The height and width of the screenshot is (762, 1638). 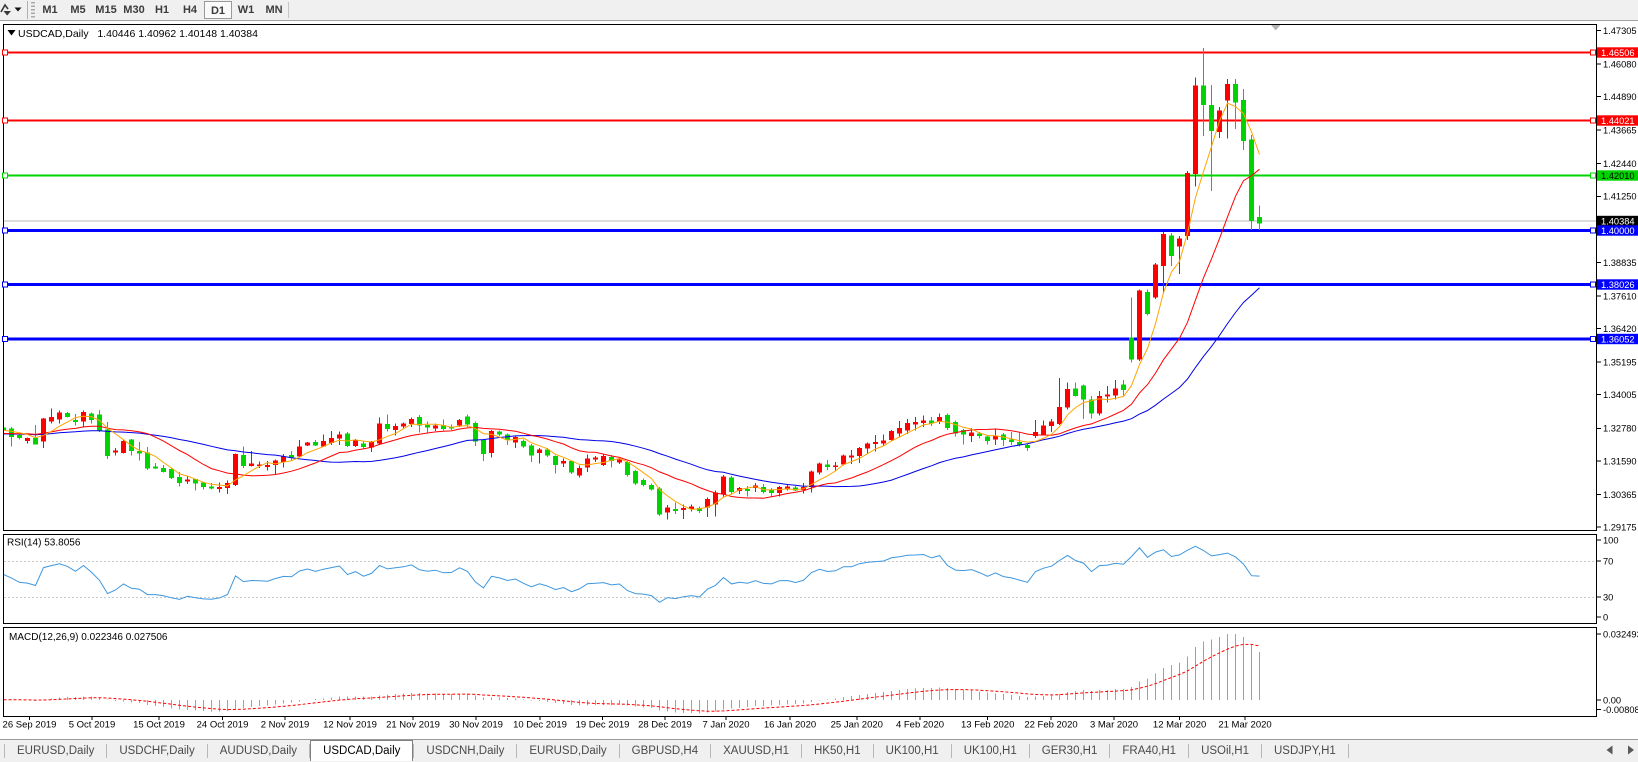 I want to click on svg-text: 1.43665, so click(x=1620, y=131).